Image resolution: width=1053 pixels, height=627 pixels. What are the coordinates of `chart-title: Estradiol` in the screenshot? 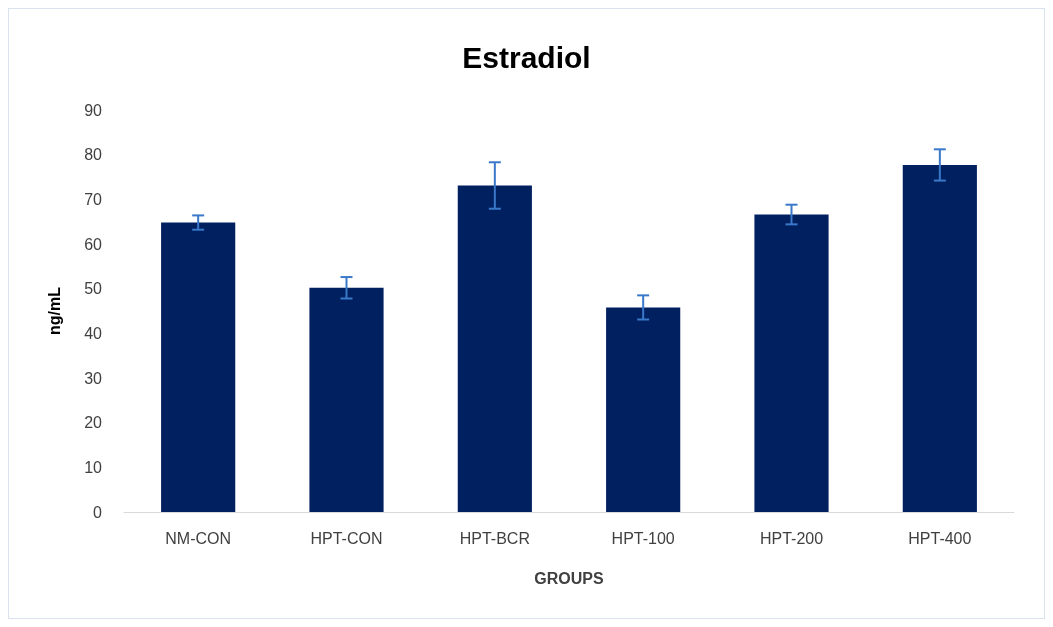 It's located at (526, 57).